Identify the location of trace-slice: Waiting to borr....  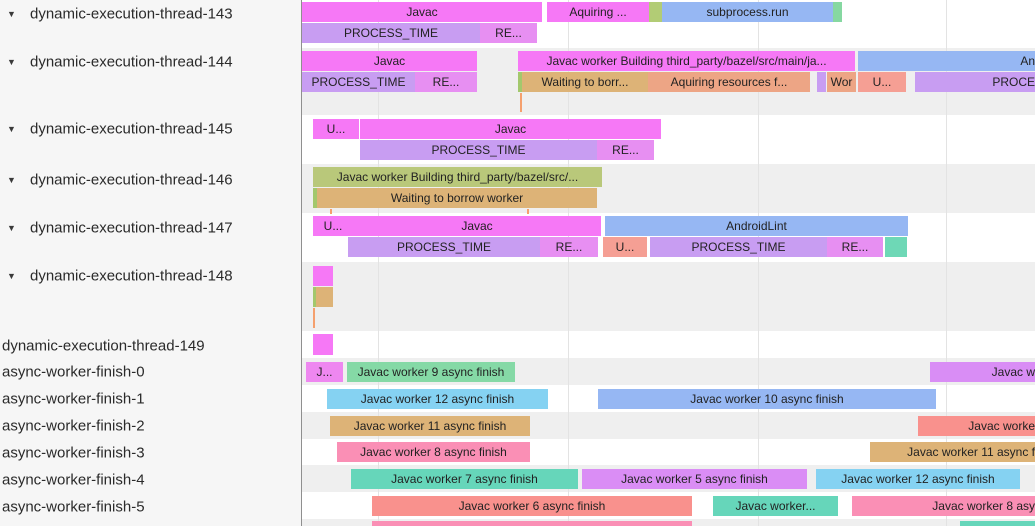
(585, 82).